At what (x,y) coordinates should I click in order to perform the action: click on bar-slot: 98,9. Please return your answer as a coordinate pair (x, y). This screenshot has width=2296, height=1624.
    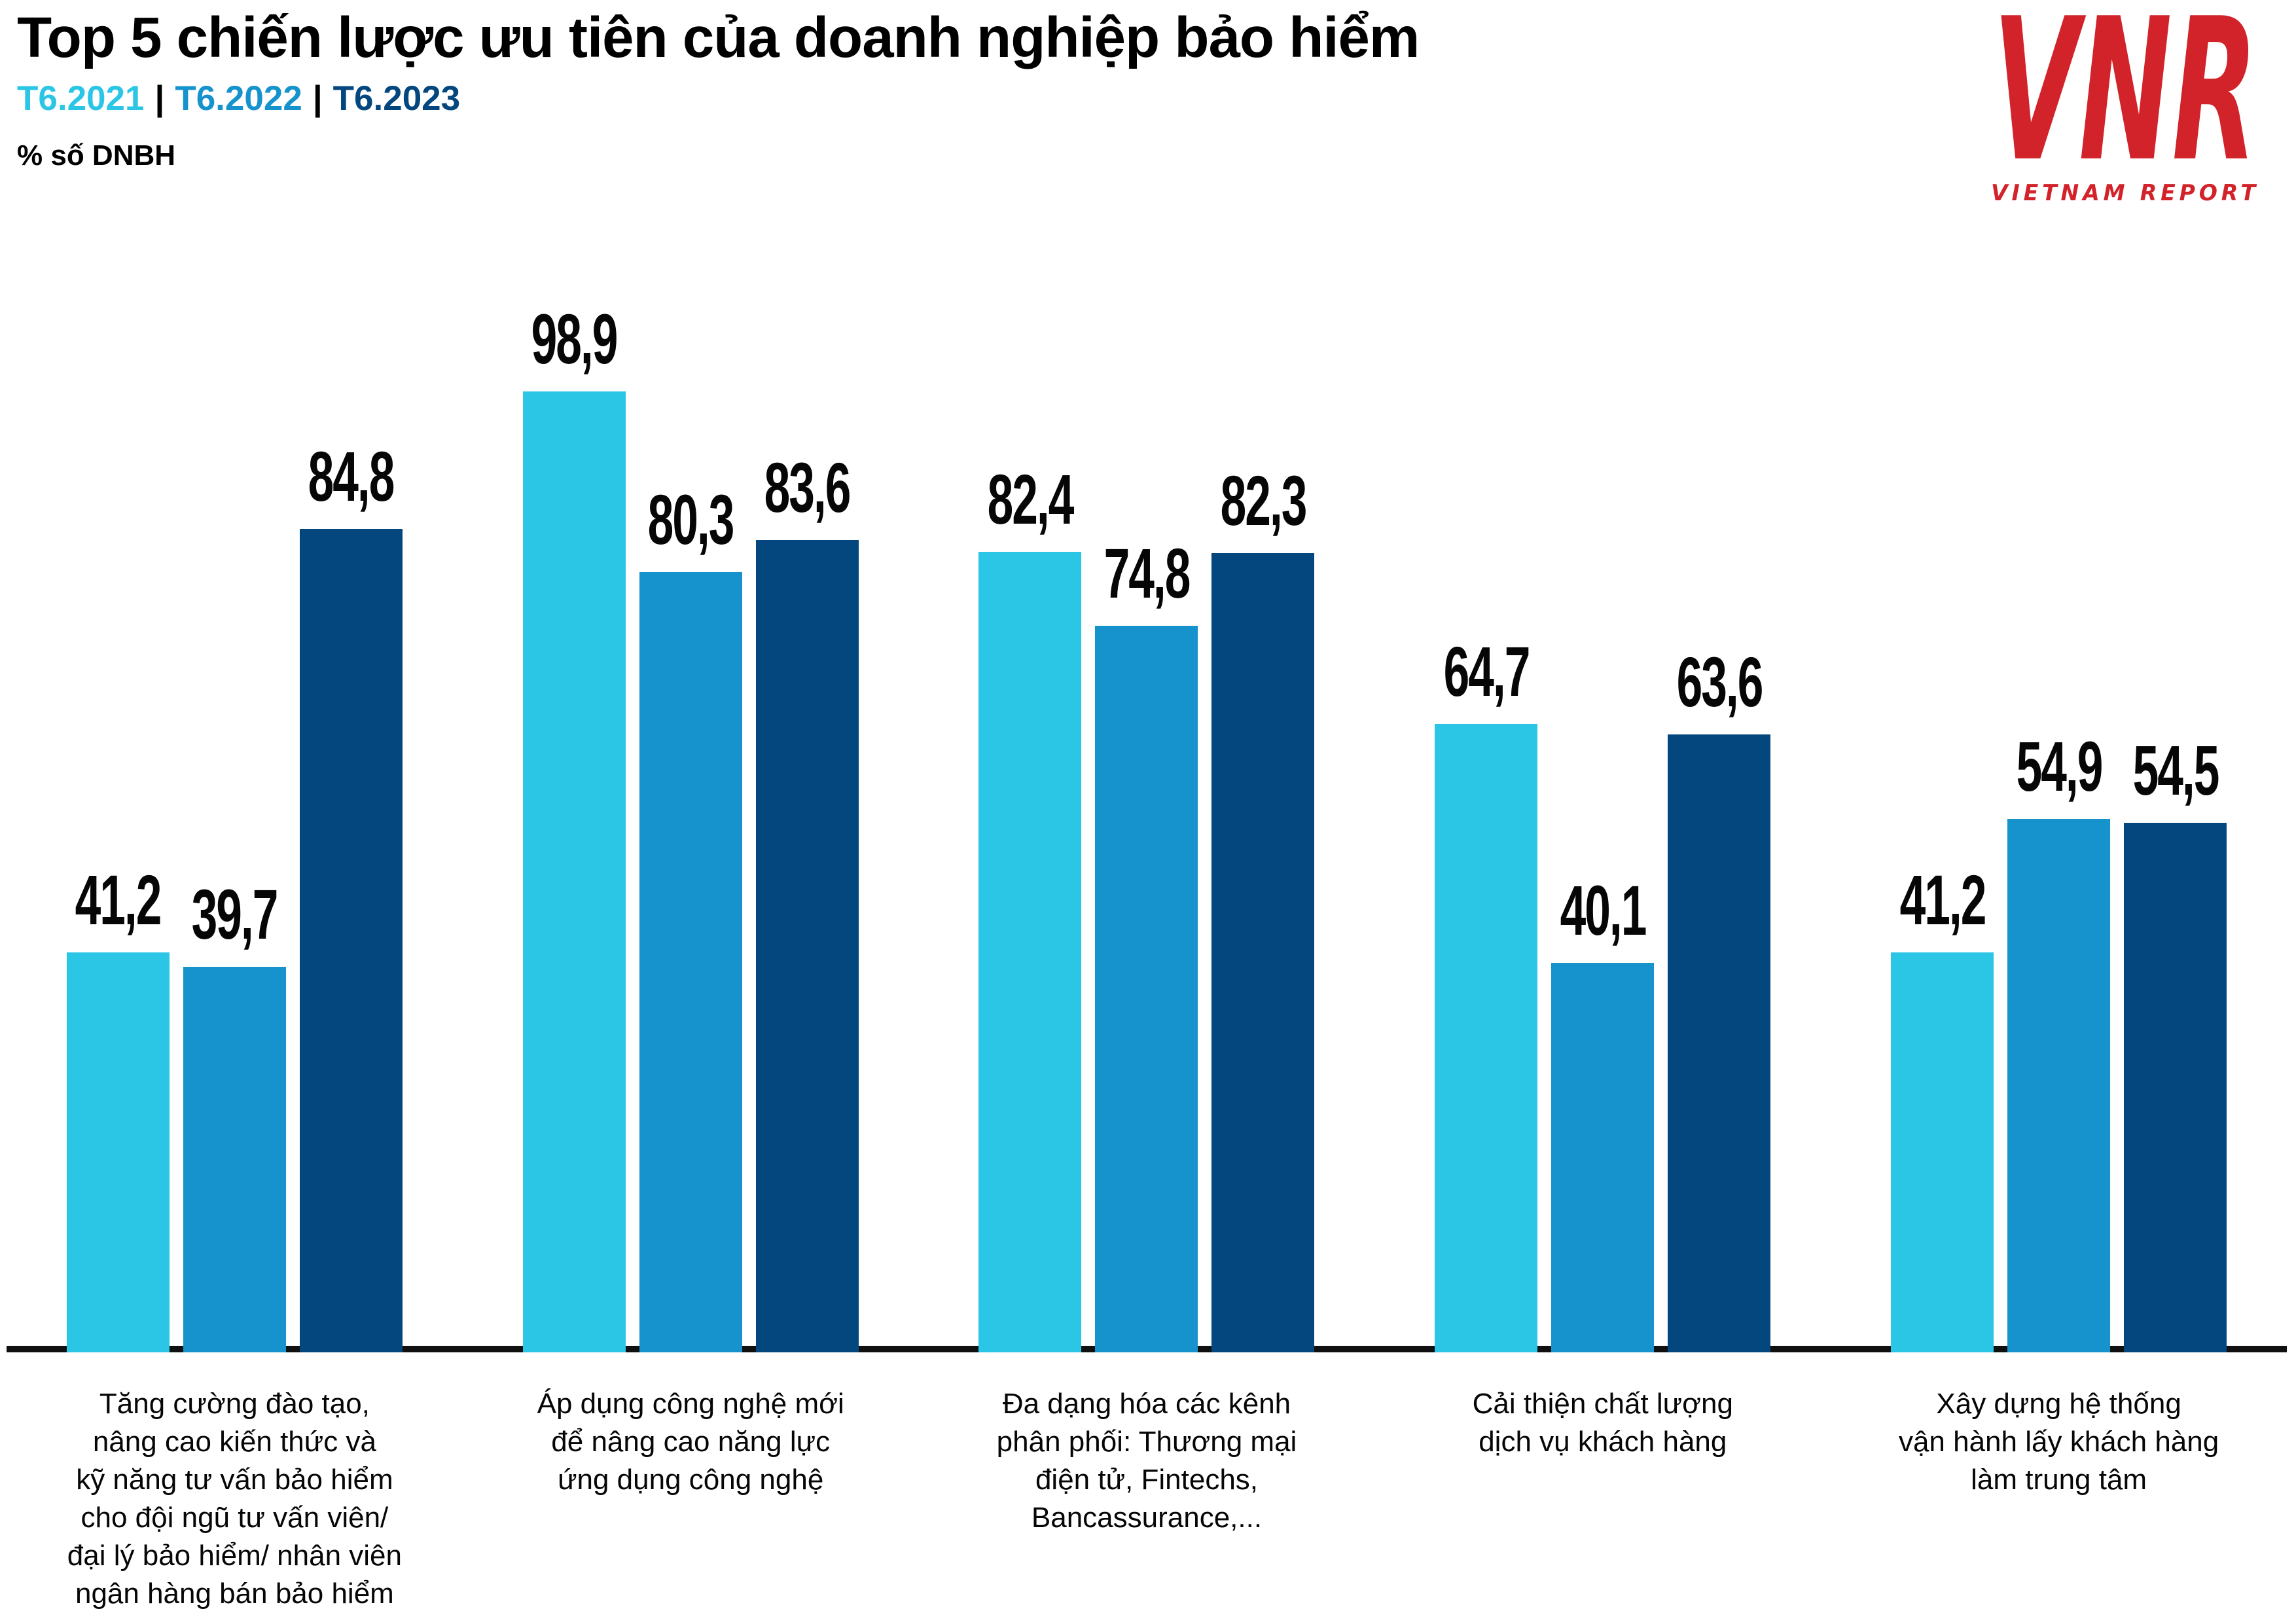
    Looking at the image, I should click on (574, 825).